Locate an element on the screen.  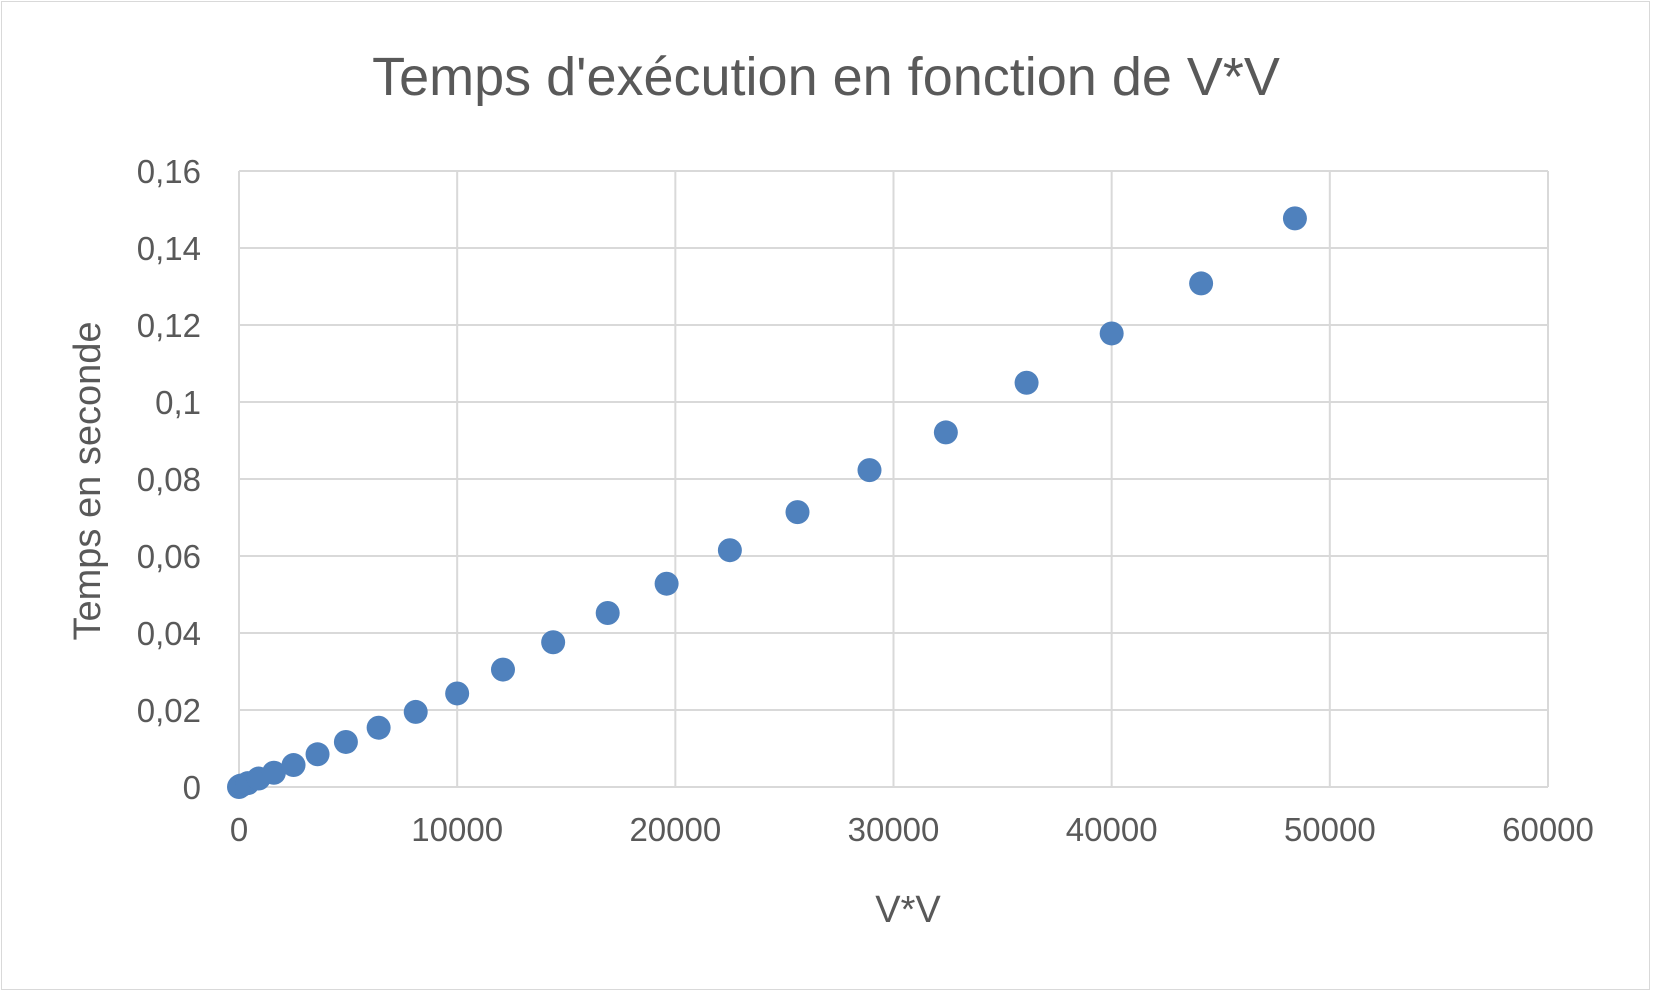
x-tick-label: 10000 is located at coordinates (457, 829).